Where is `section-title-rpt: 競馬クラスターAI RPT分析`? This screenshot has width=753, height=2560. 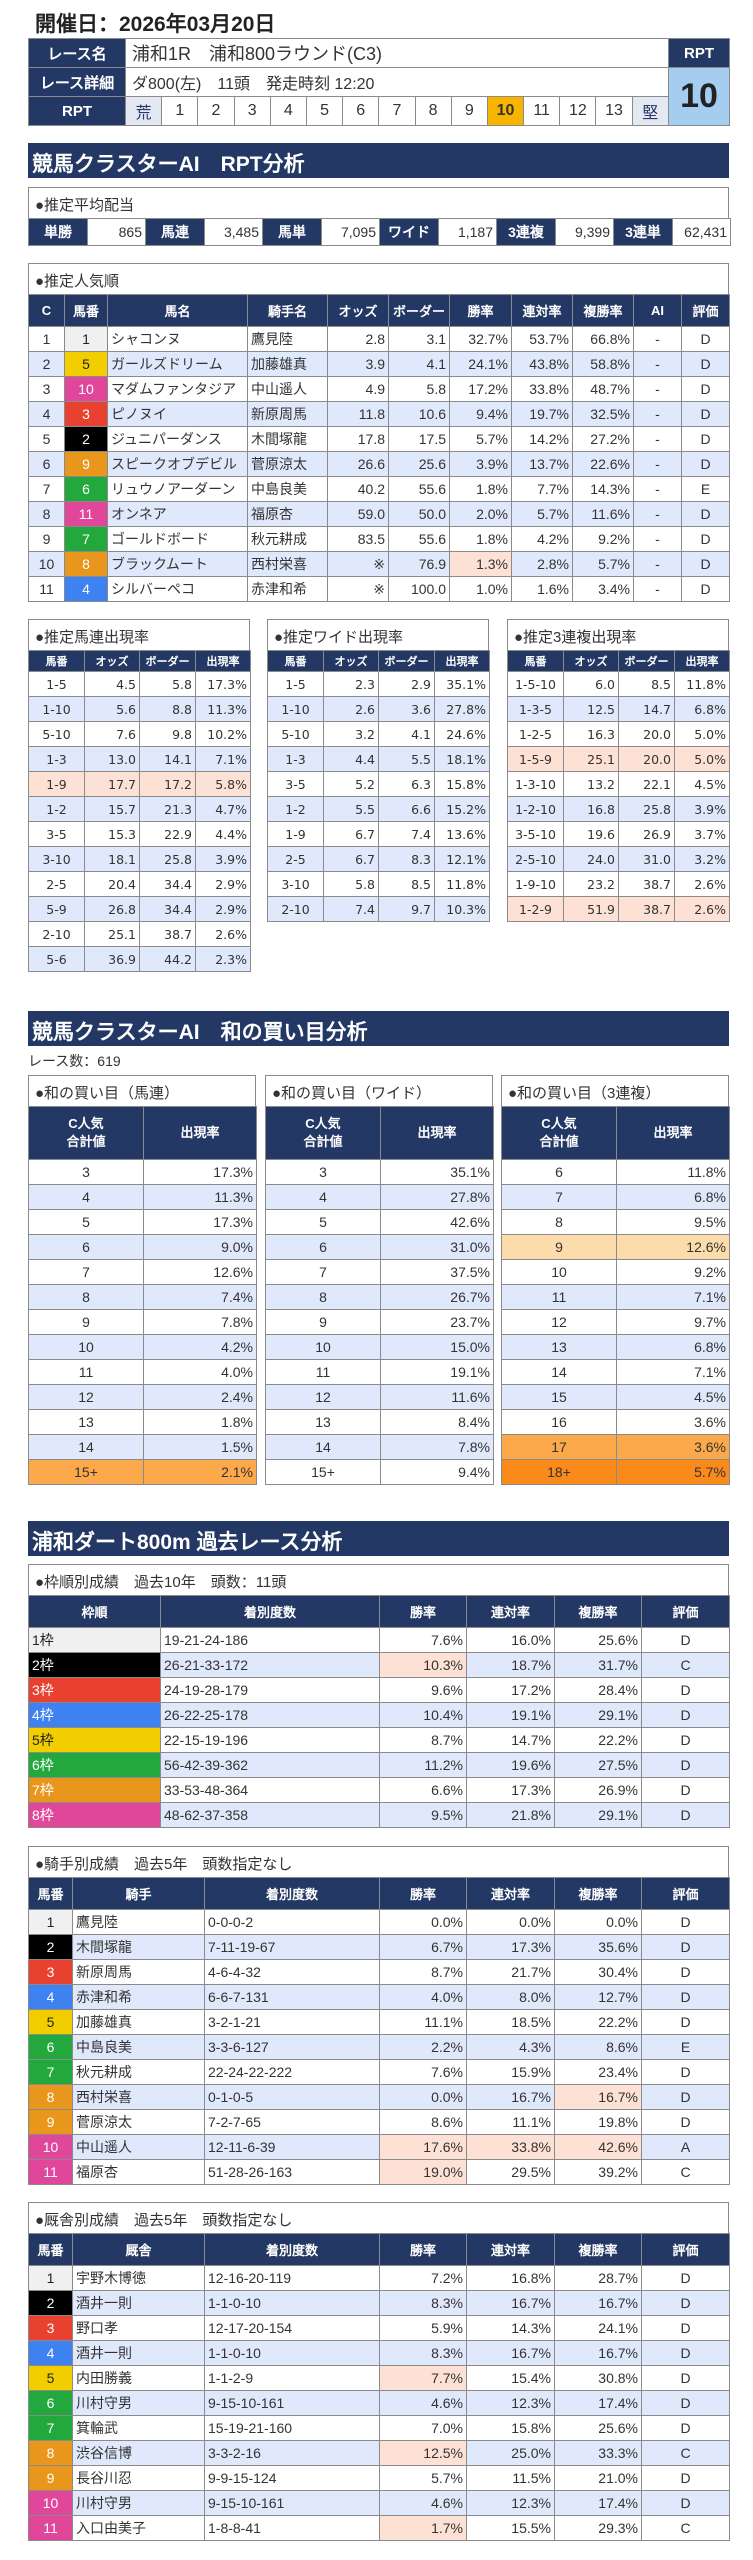
section-title-rpt: 競馬クラスターAI RPT分析 is located at coordinates (378, 160).